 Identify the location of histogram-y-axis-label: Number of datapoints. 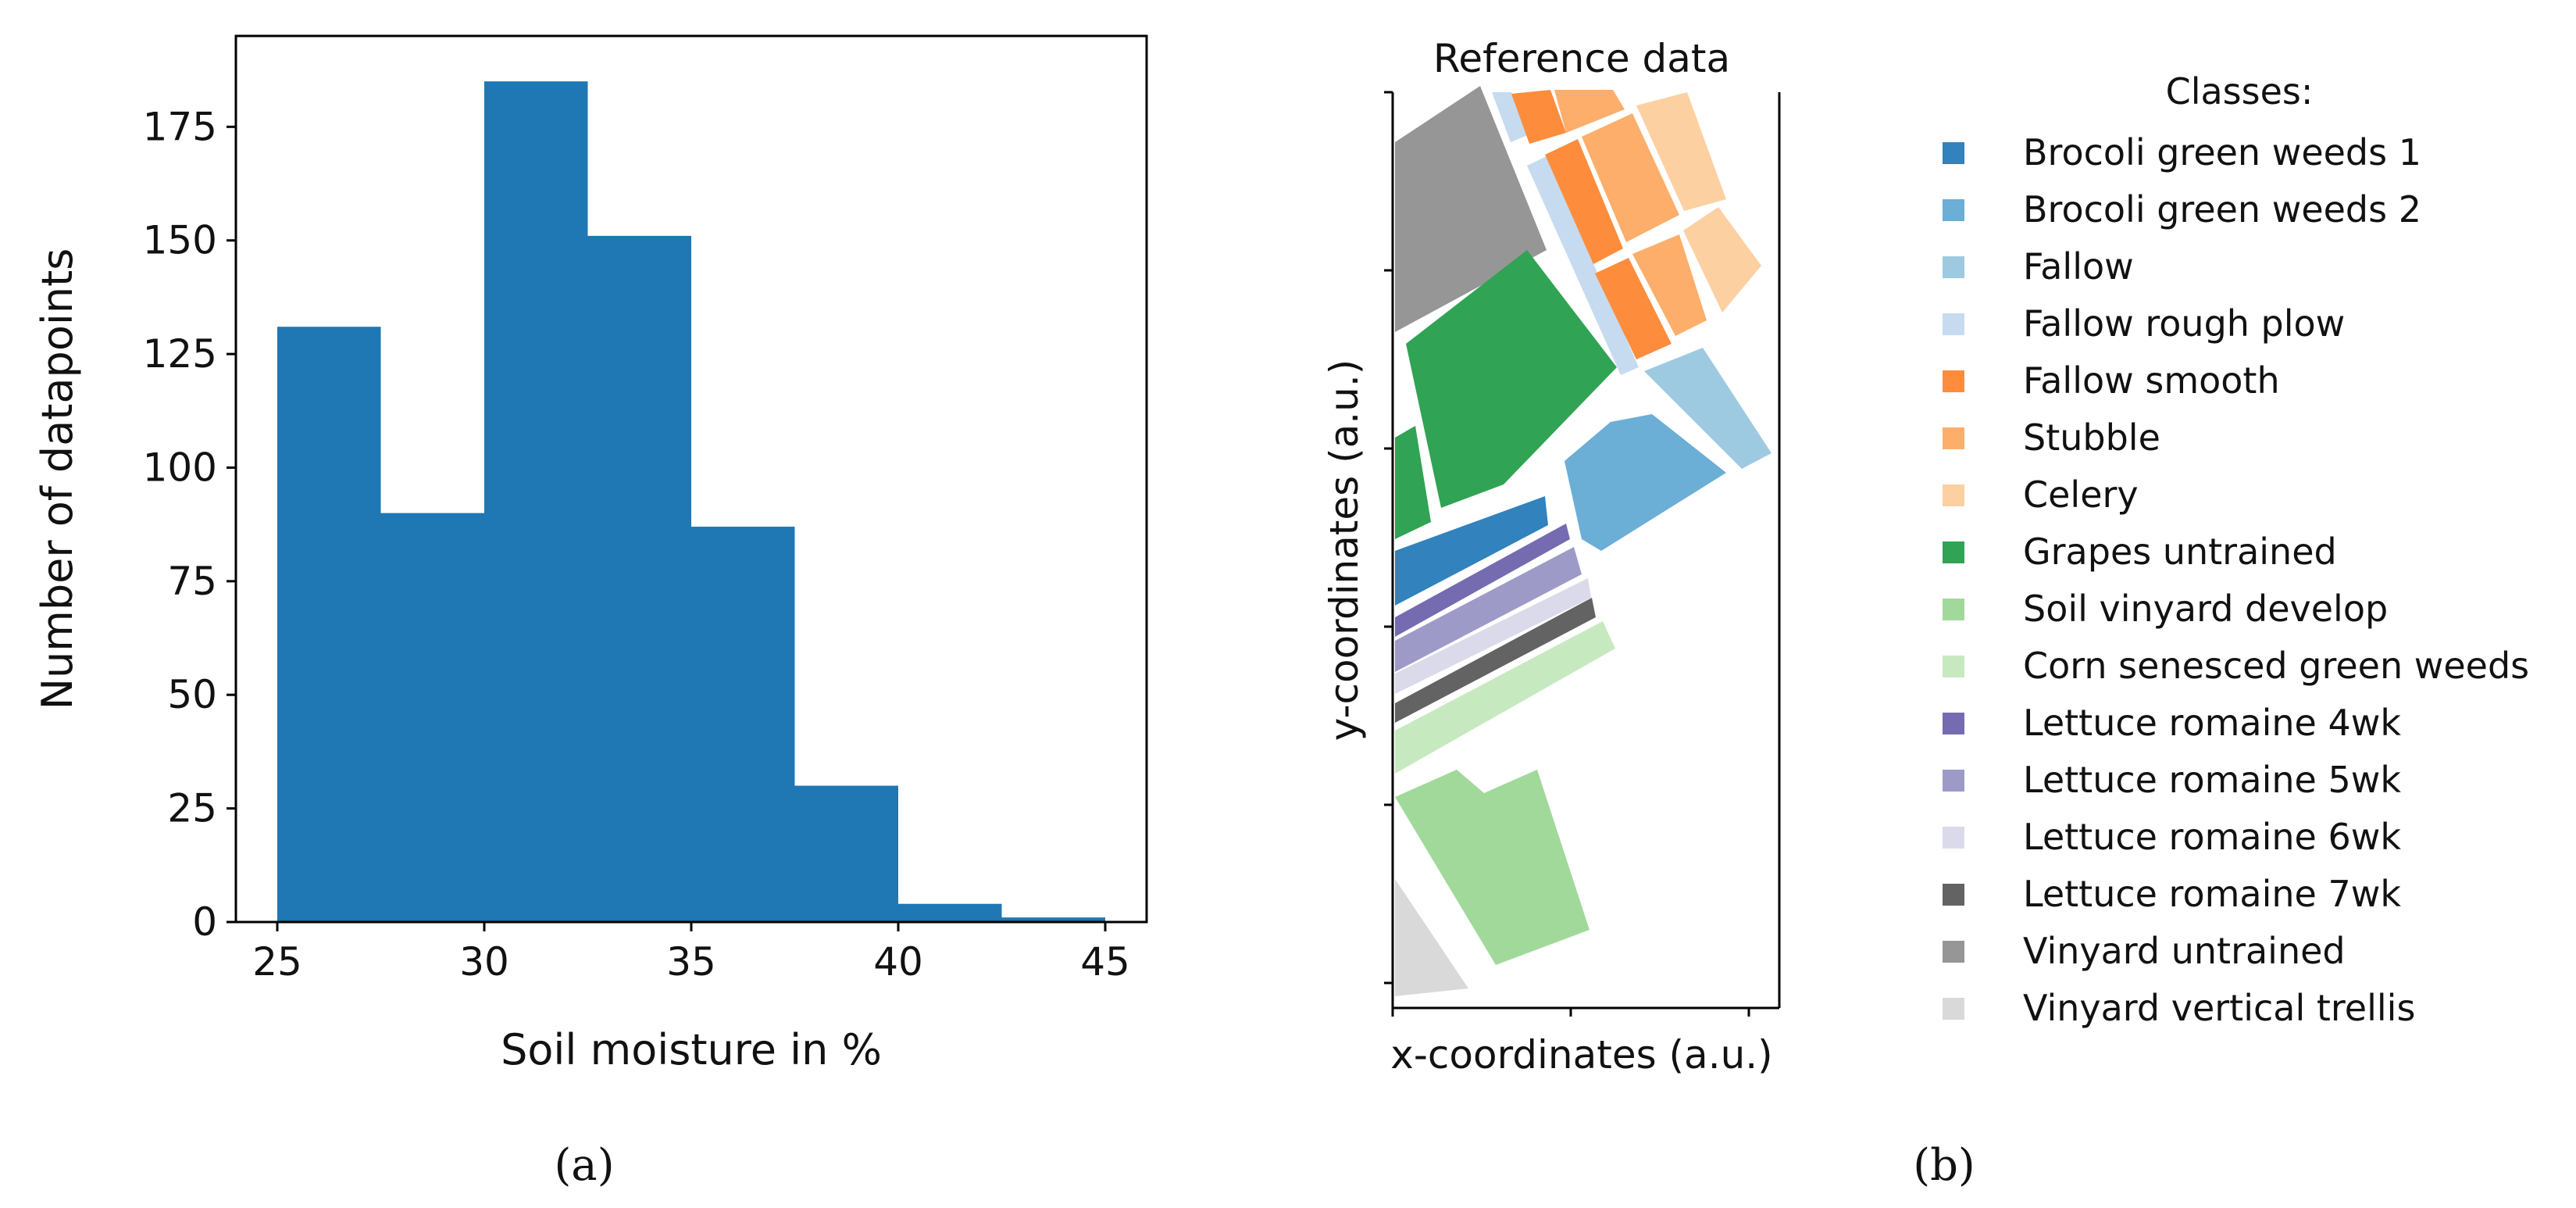
(57, 479).